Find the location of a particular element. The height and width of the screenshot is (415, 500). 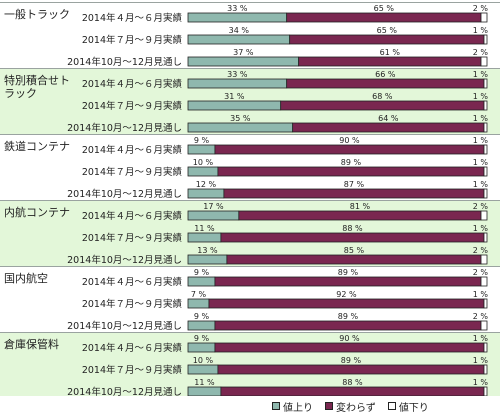

legend-label-same: 変わらず is located at coordinates (356, 408).